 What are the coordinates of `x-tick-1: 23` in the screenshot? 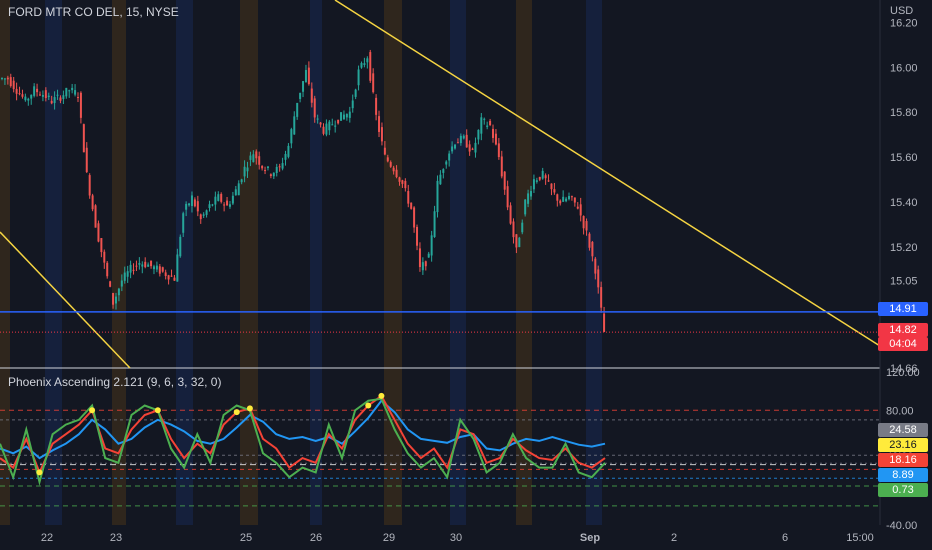 It's located at (116, 538).